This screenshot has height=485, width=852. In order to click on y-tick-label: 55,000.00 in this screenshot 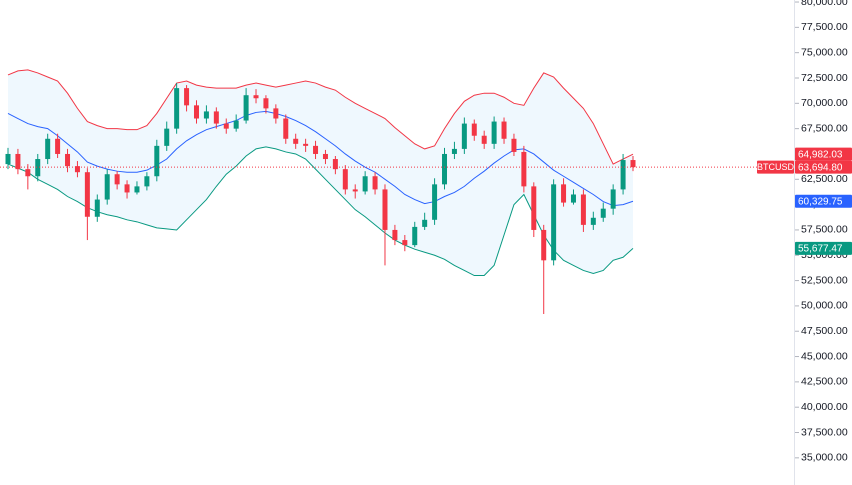, I will do `click(824, 255)`.